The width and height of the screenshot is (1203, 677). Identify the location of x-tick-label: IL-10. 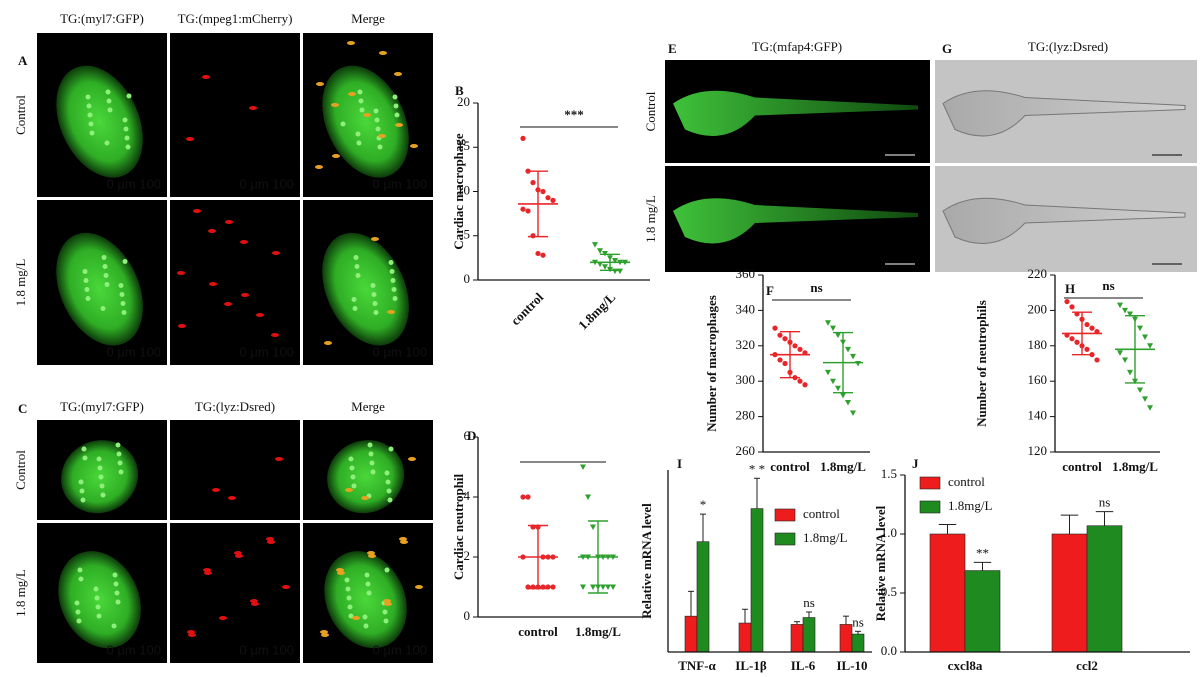
(851, 665).